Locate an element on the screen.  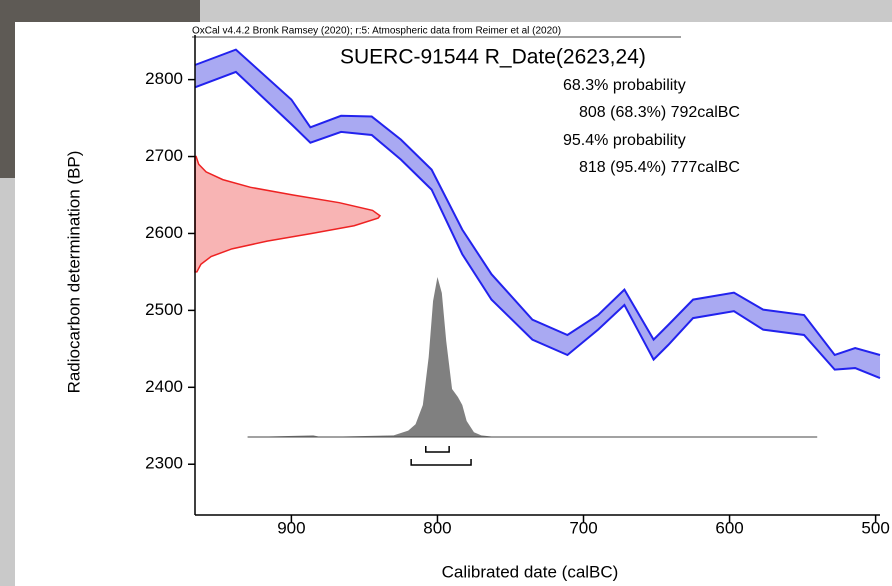
y-tick-label: 2400 is located at coordinates (164, 386).